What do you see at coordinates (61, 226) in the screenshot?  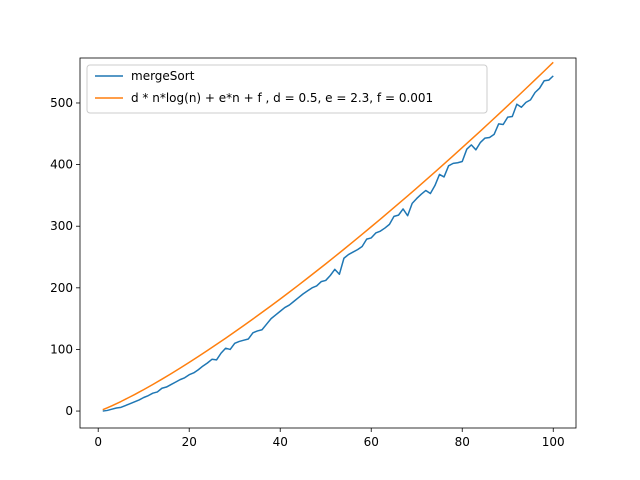 I see `y-tick-label: 300` at bounding box center [61, 226].